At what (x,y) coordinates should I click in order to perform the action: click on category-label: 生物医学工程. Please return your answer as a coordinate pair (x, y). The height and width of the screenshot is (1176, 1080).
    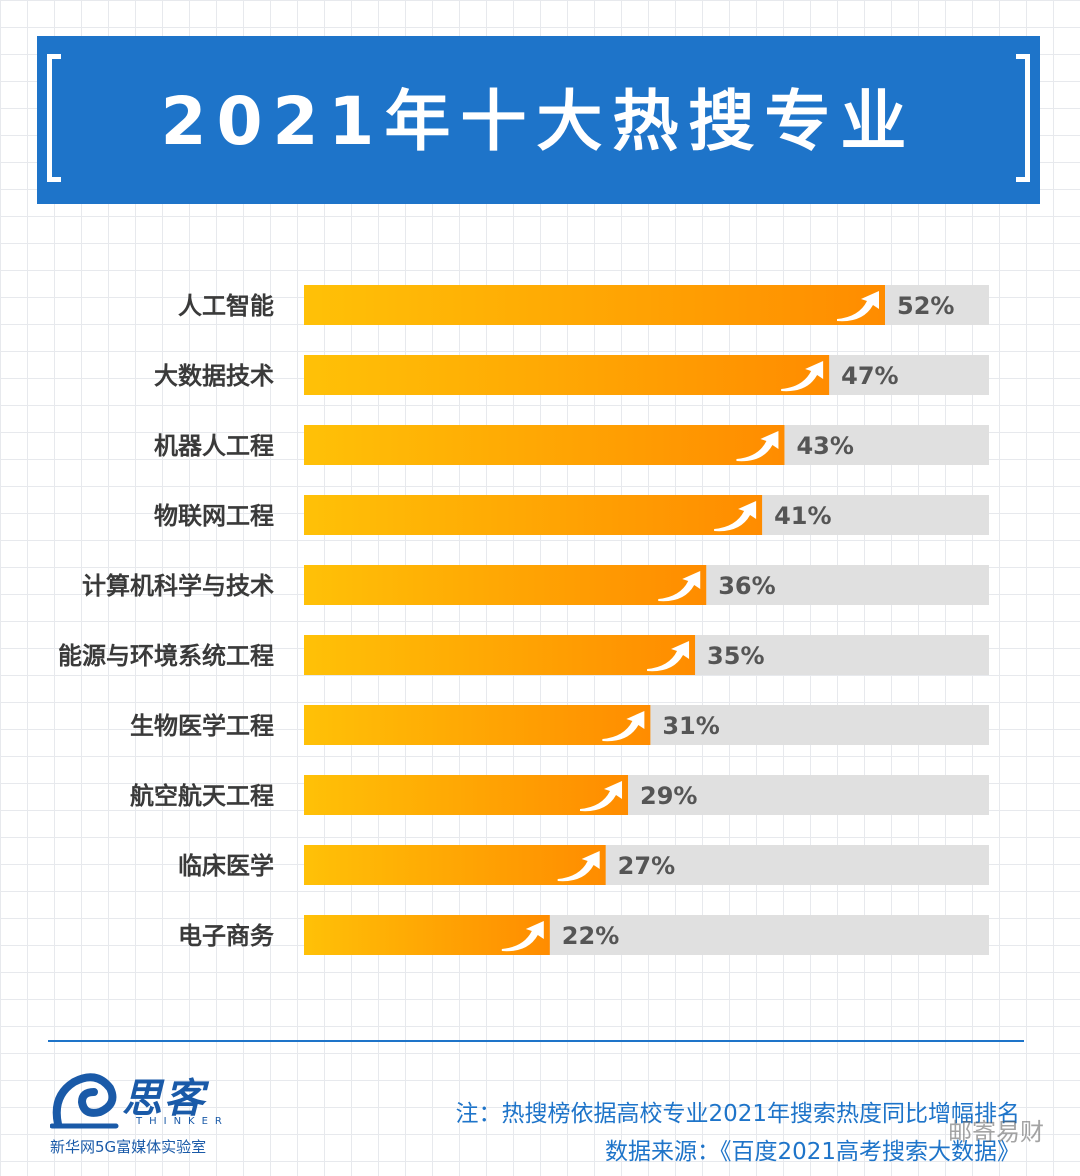
    Looking at the image, I should click on (202, 726).